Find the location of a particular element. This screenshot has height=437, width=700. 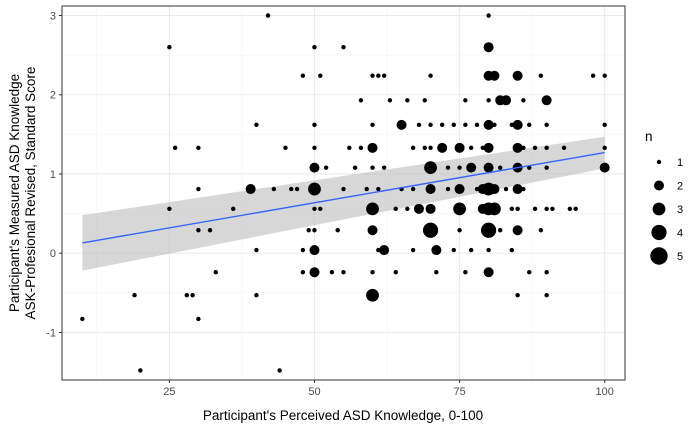

x-axis: 25 50 75 100 is located at coordinates (388, 389).